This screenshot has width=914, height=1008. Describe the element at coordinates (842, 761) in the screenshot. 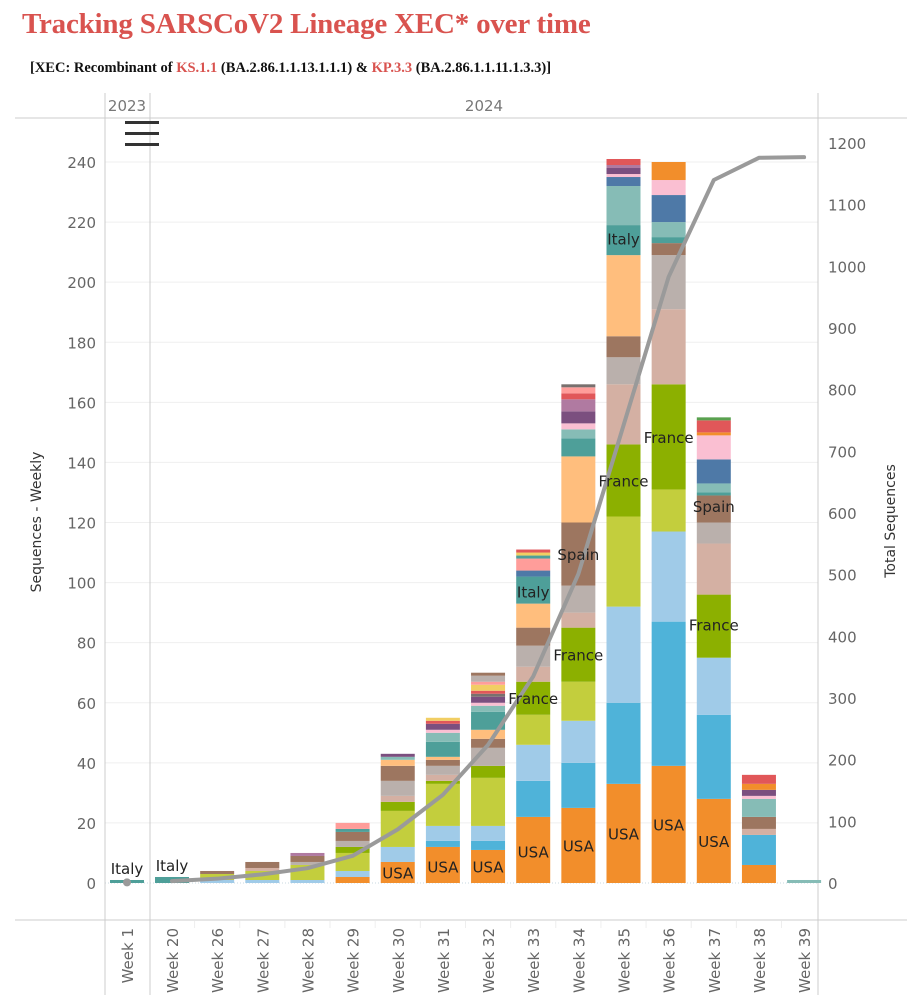

I see `y2-tick-label: 200` at that location.